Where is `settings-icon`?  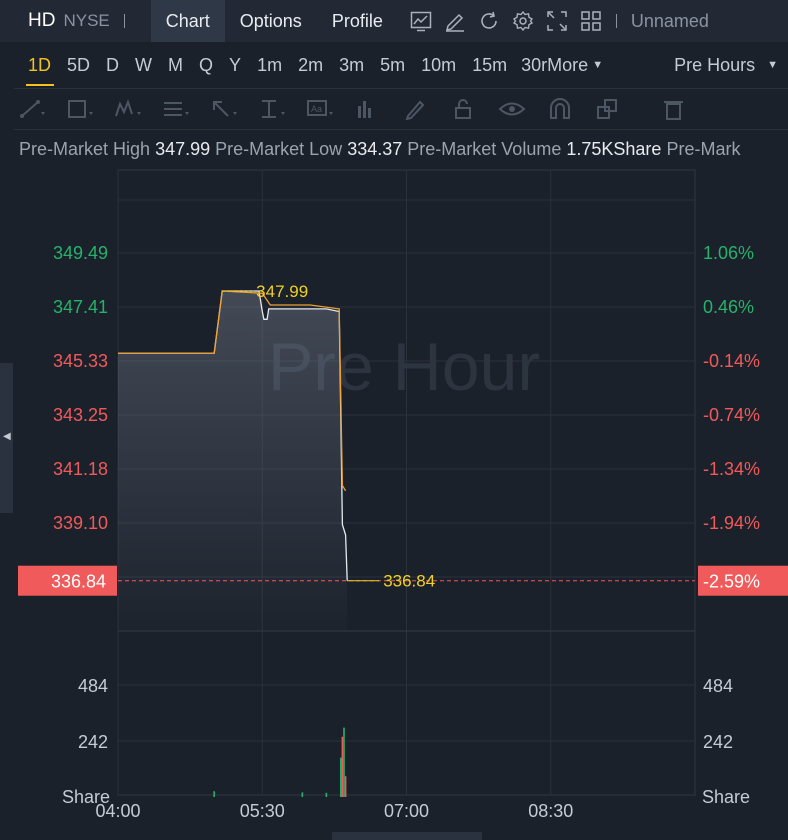 settings-icon is located at coordinates (523, 21).